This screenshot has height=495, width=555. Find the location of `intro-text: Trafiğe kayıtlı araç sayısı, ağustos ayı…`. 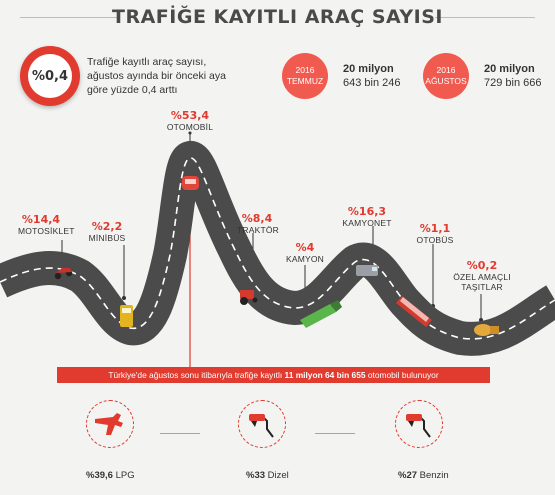

intro-text: Trafiğe kayıtlı araç sayısı, ağustos ayı… is located at coordinates (156, 76).